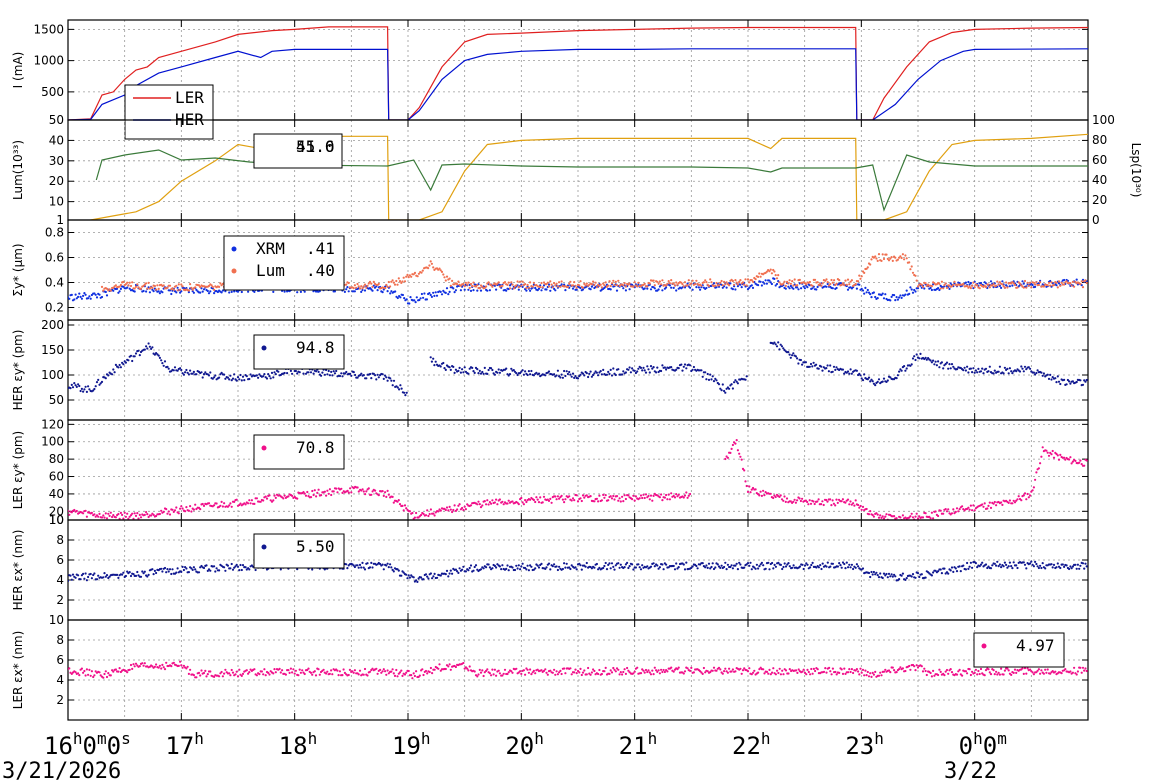 This screenshot has height=782, width=1160. Describe the element at coordinates (60, 560) in the screenshot. I see `y-tick-label: 6` at that location.